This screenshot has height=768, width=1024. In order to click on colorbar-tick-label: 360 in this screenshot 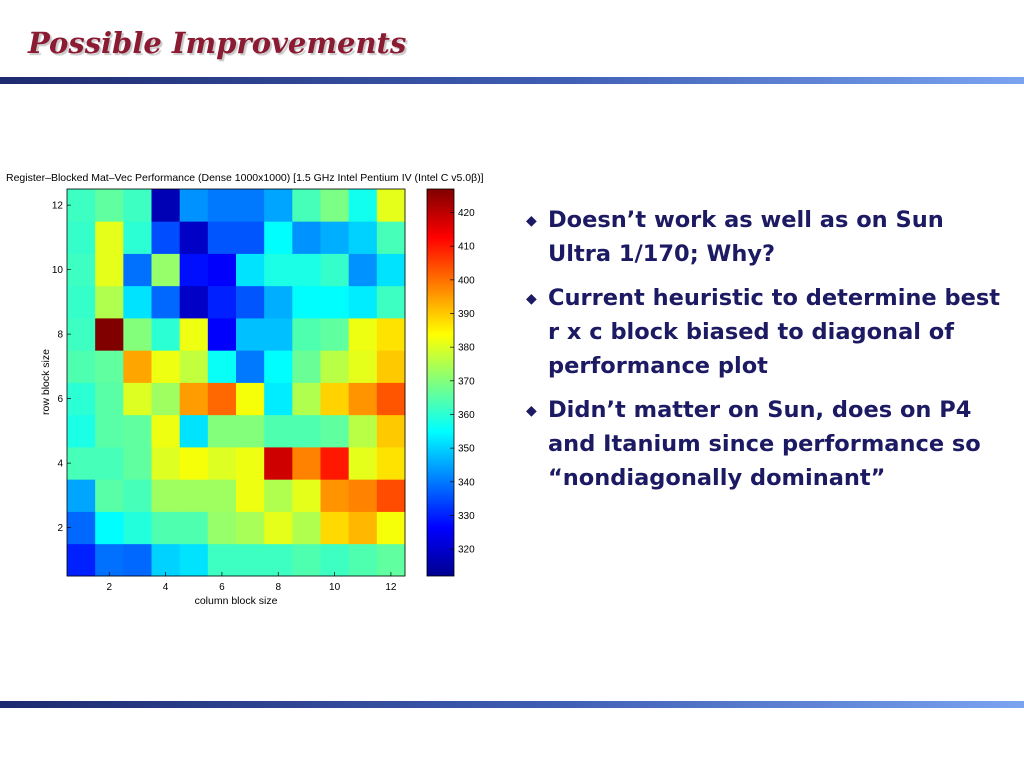, I will do `click(466, 415)`.